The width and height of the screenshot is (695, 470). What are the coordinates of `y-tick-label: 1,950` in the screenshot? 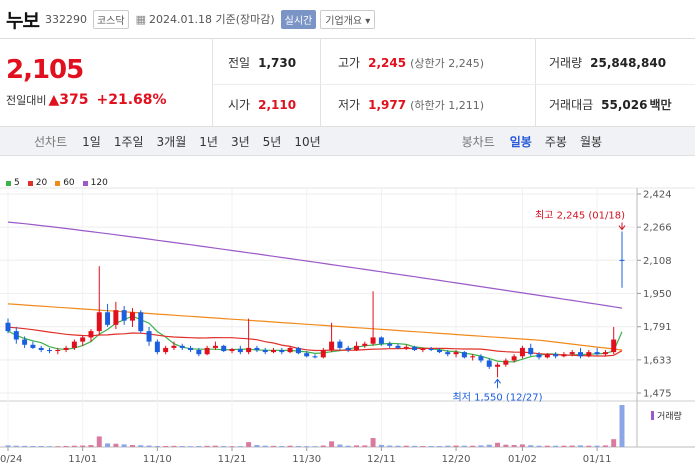 It's located at (657, 294).